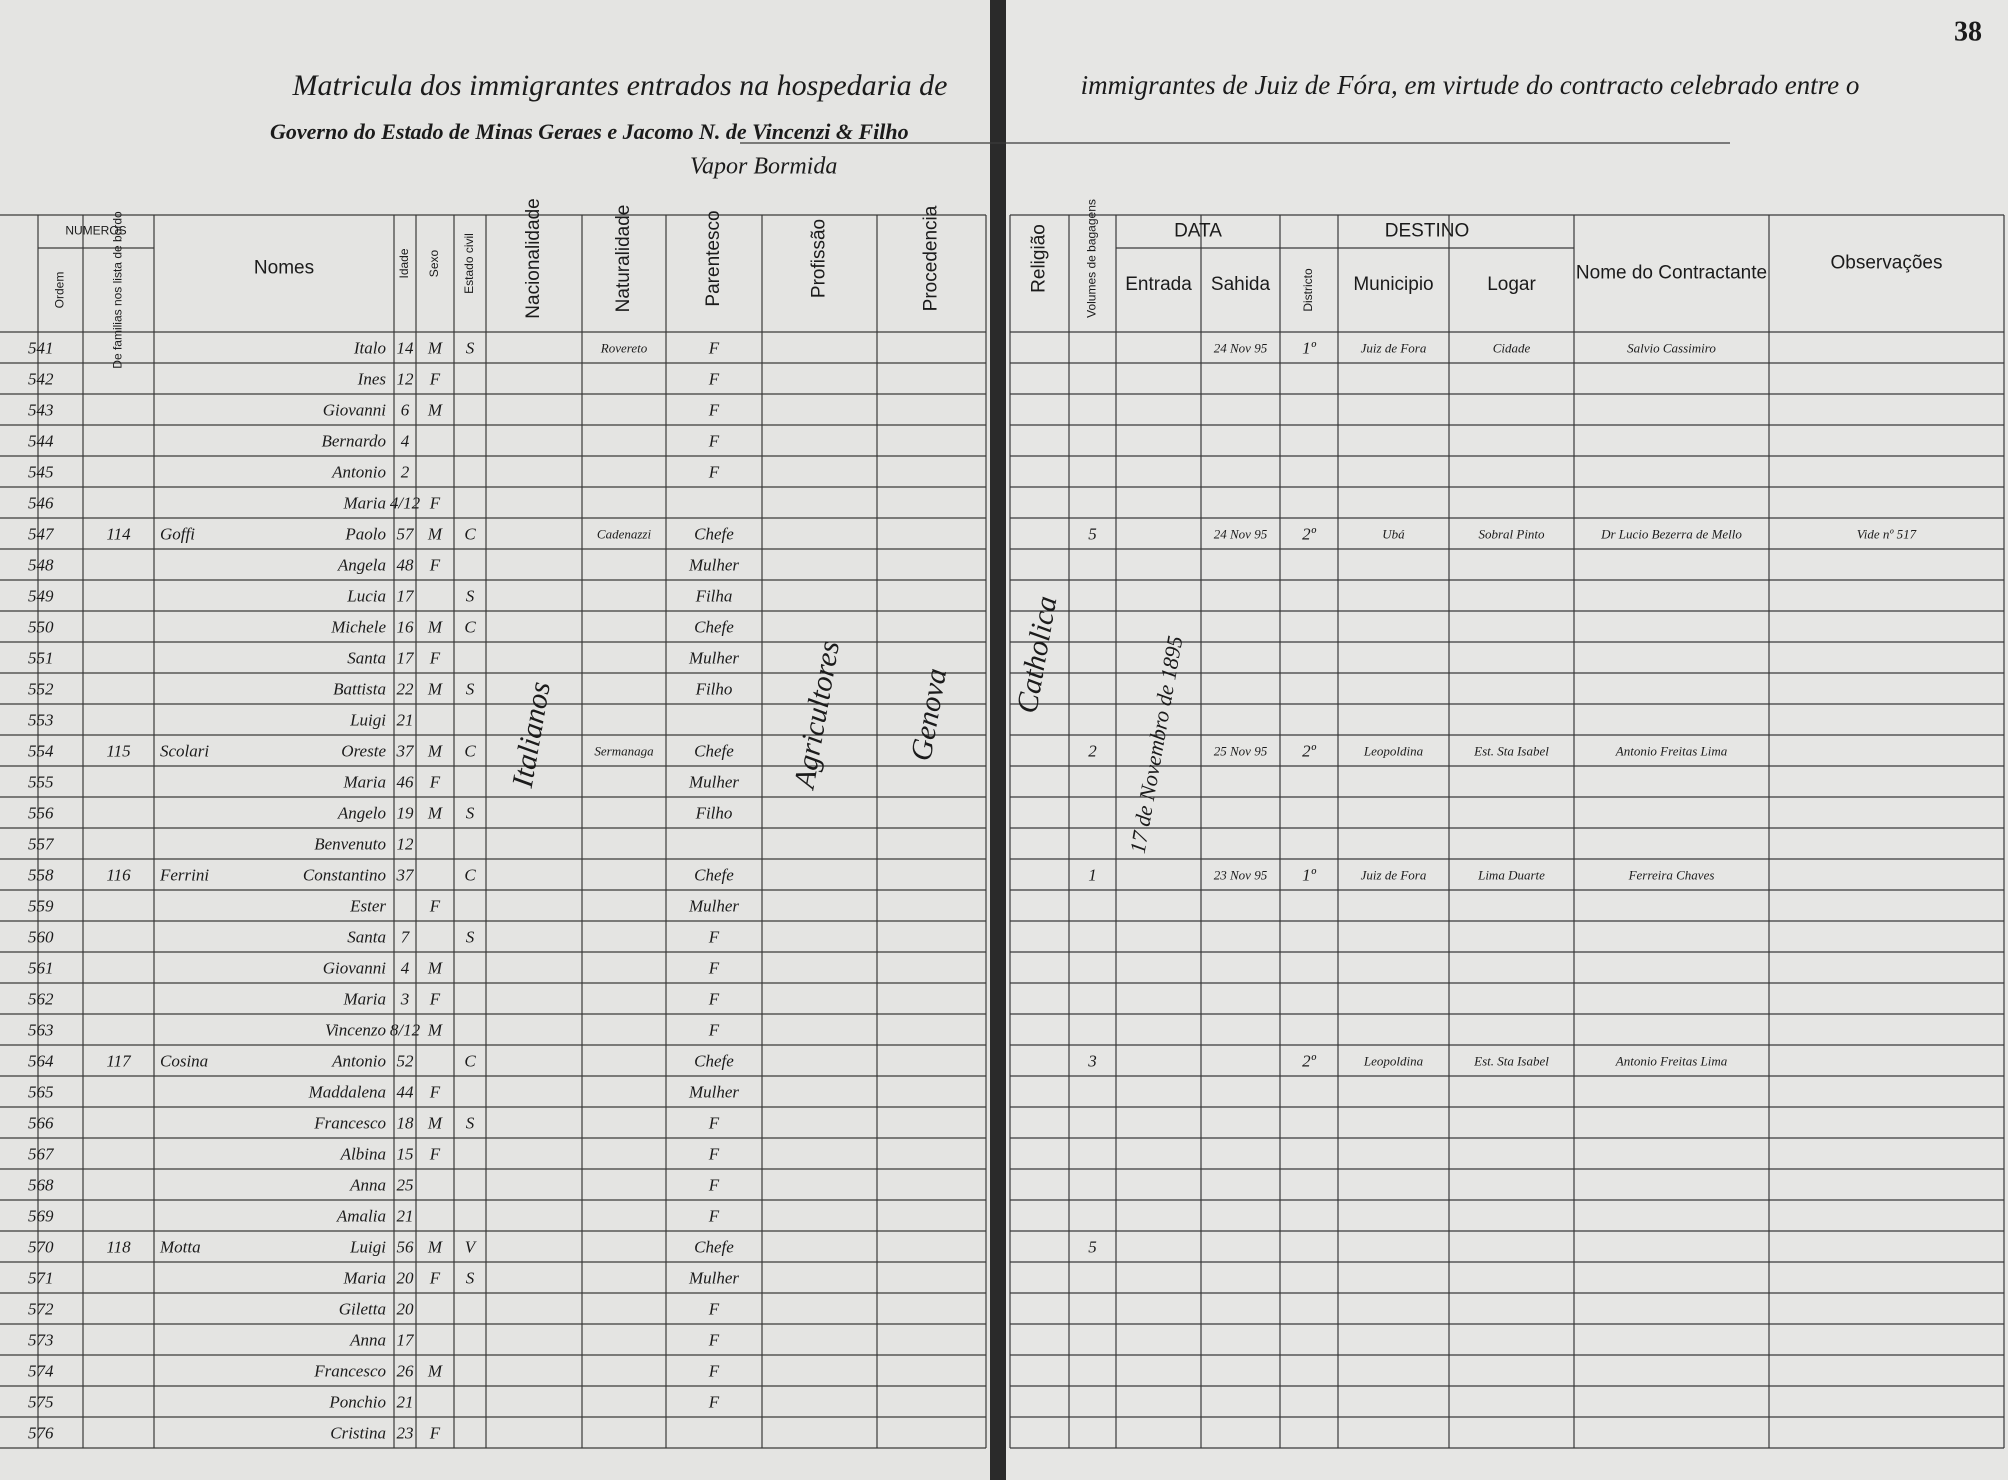 This screenshot has height=1480, width=2008. I want to click on cell-ordem: 574, so click(41, 1370).